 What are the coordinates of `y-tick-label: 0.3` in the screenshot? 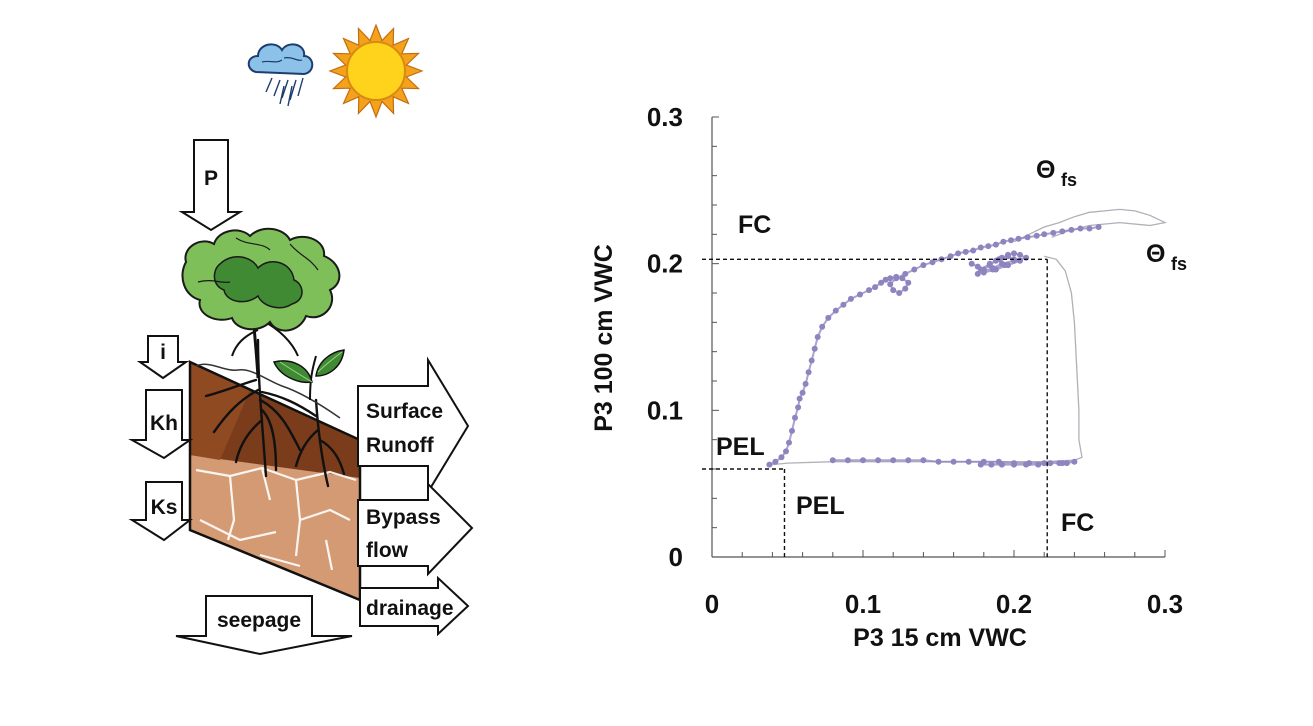 It's located at (665, 117).